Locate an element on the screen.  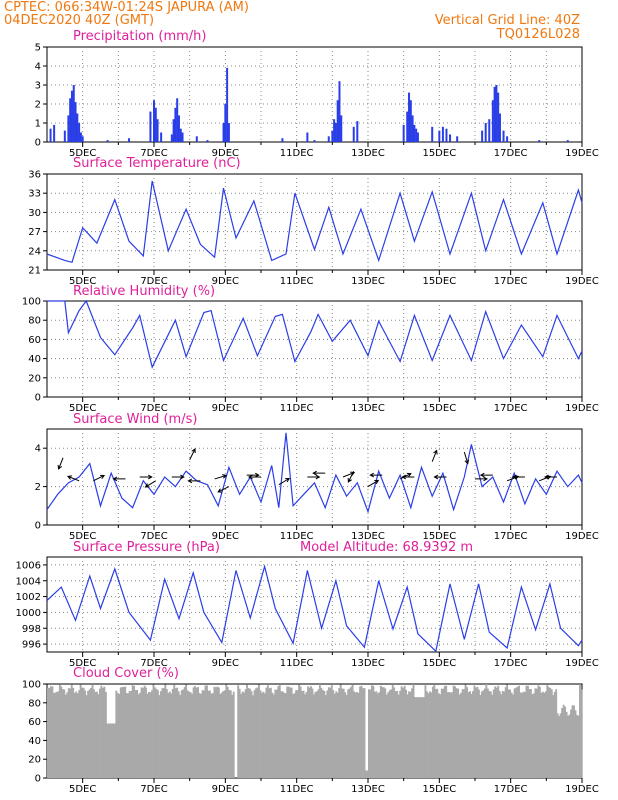
y-tick-label: 60 is located at coordinates (34, 722).